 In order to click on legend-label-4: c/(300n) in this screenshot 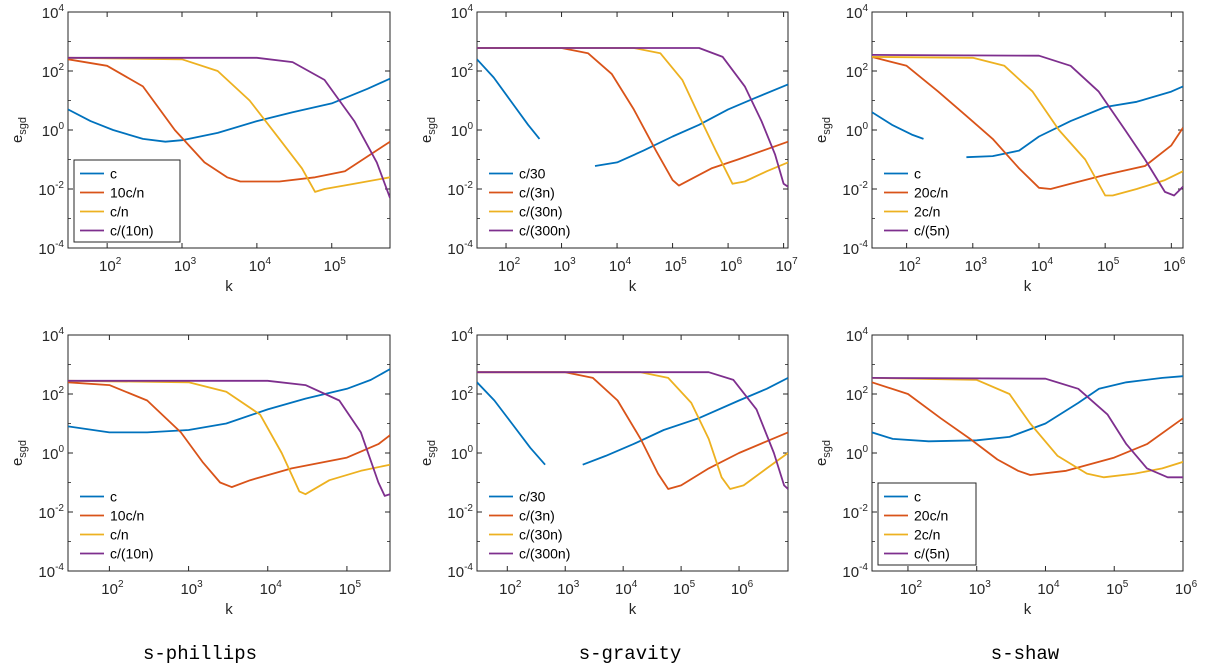, I will do `click(544, 231)`.